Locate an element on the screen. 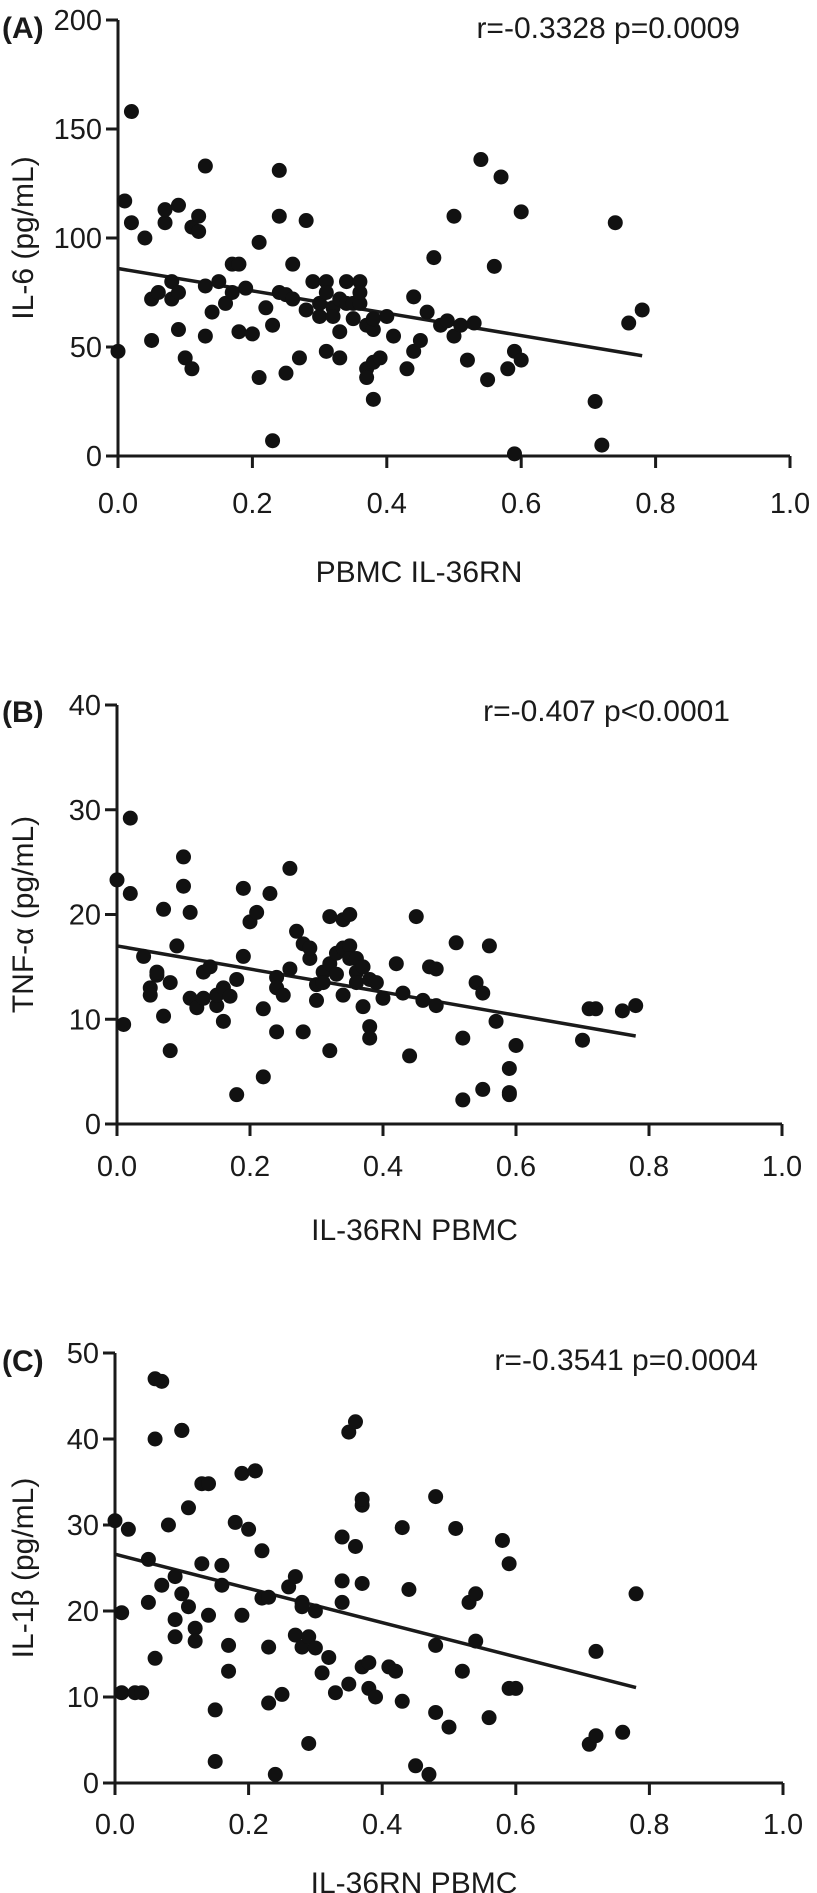  y-tick-label: 0 is located at coordinates (91, 1784).